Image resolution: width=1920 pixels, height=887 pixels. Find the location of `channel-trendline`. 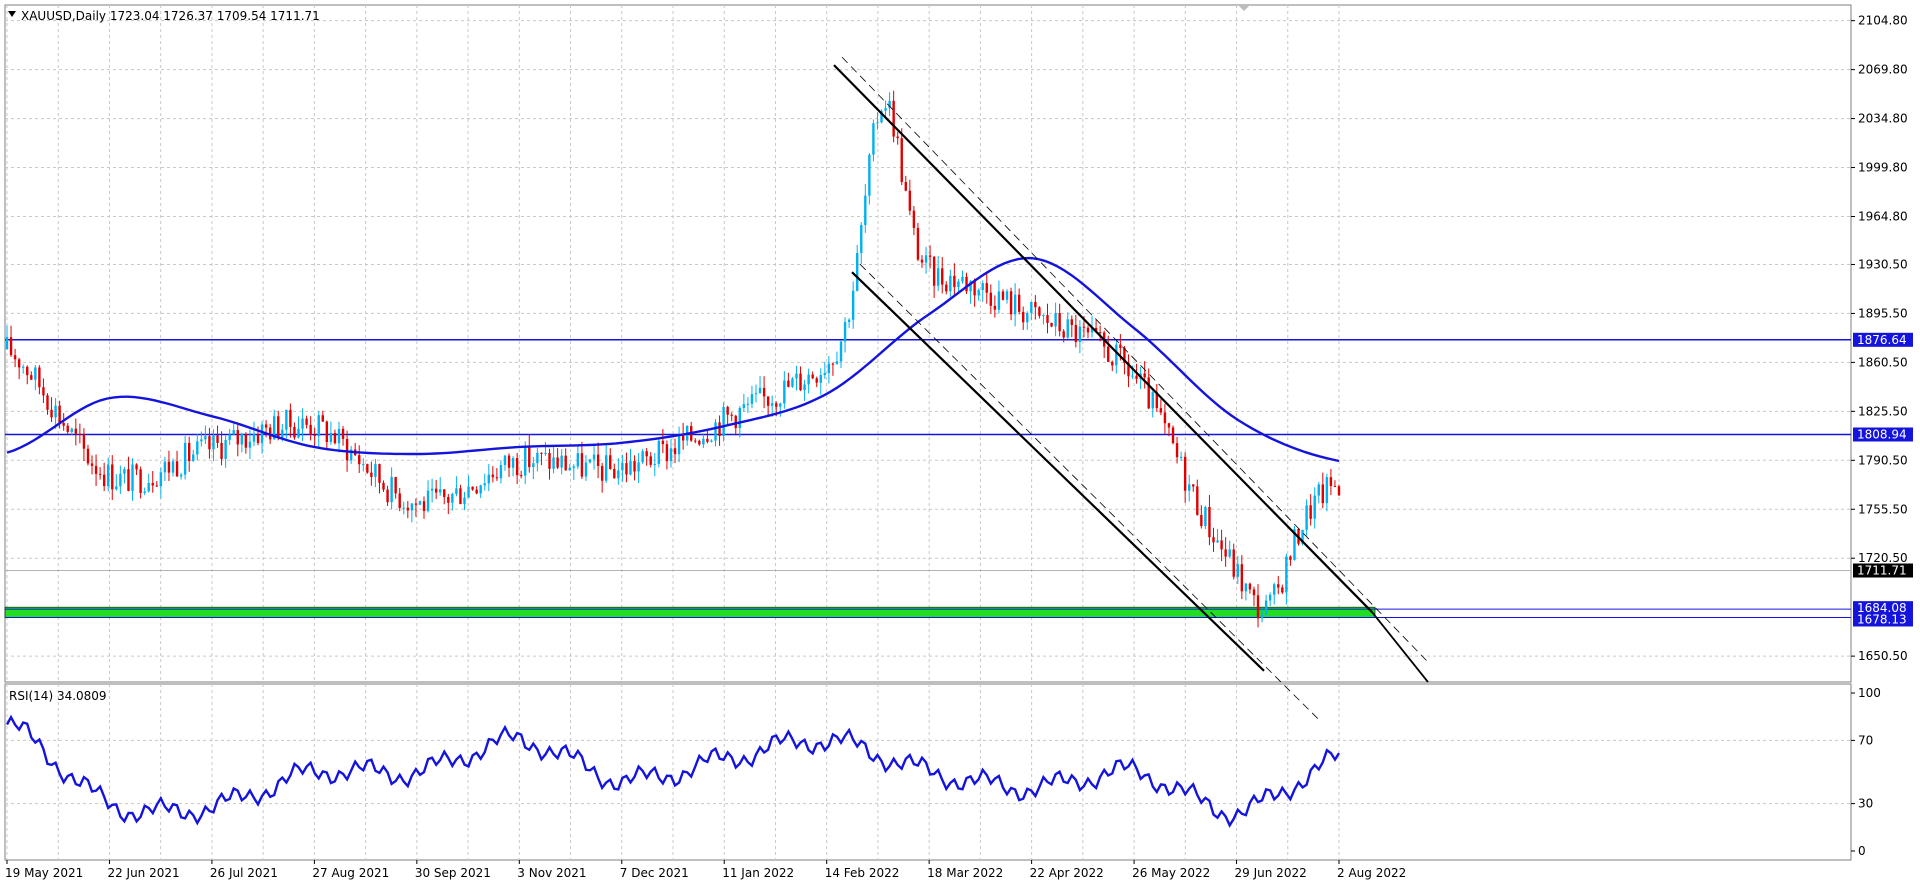

channel-trendline is located at coordinates (1058, 471).